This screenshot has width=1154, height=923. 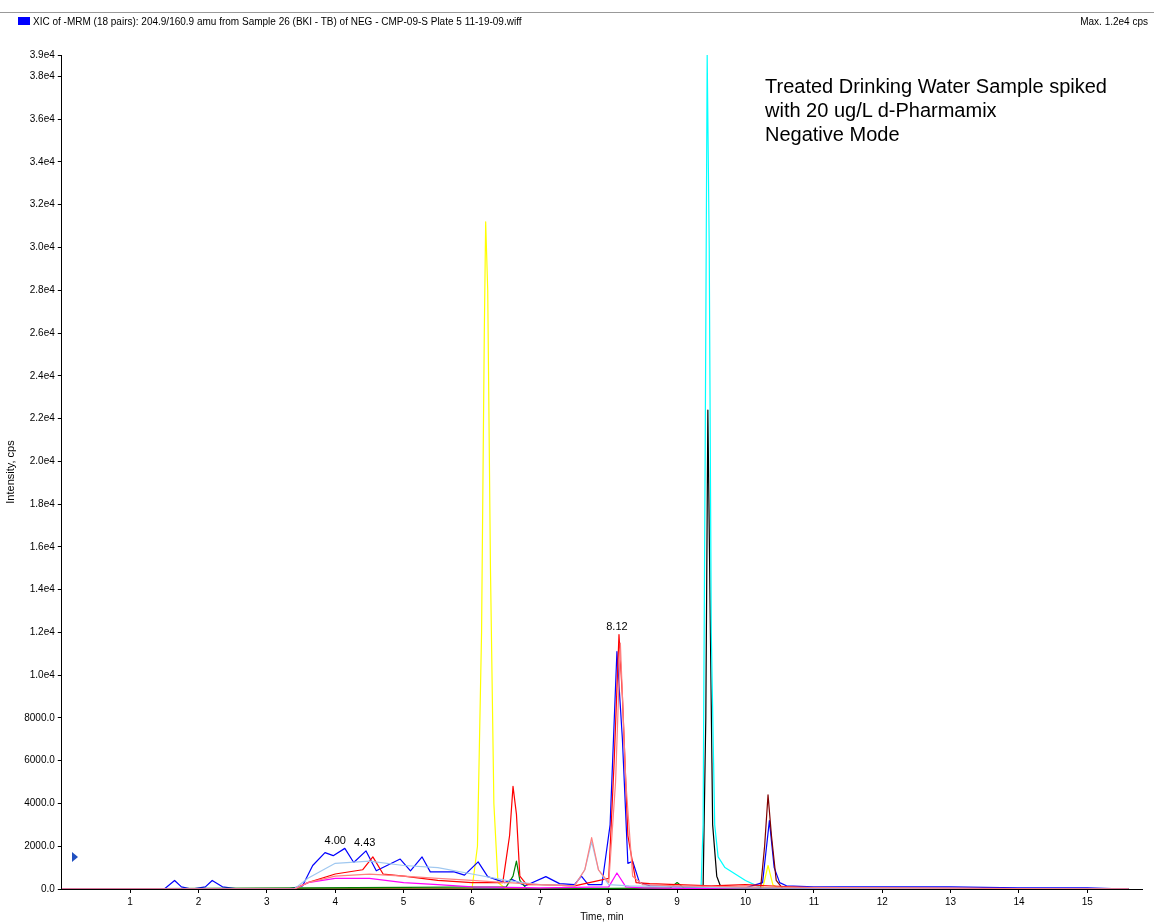 I want to click on x-tick-label: 7, so click(x=540, y=901).